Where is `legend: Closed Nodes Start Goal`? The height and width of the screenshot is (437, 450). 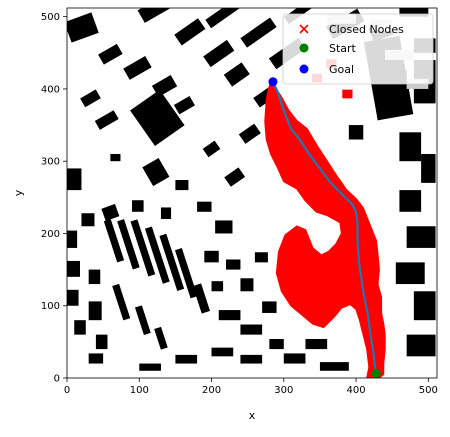
legend: Closed Nodes Start Goal is located at coordinates (358, 49).